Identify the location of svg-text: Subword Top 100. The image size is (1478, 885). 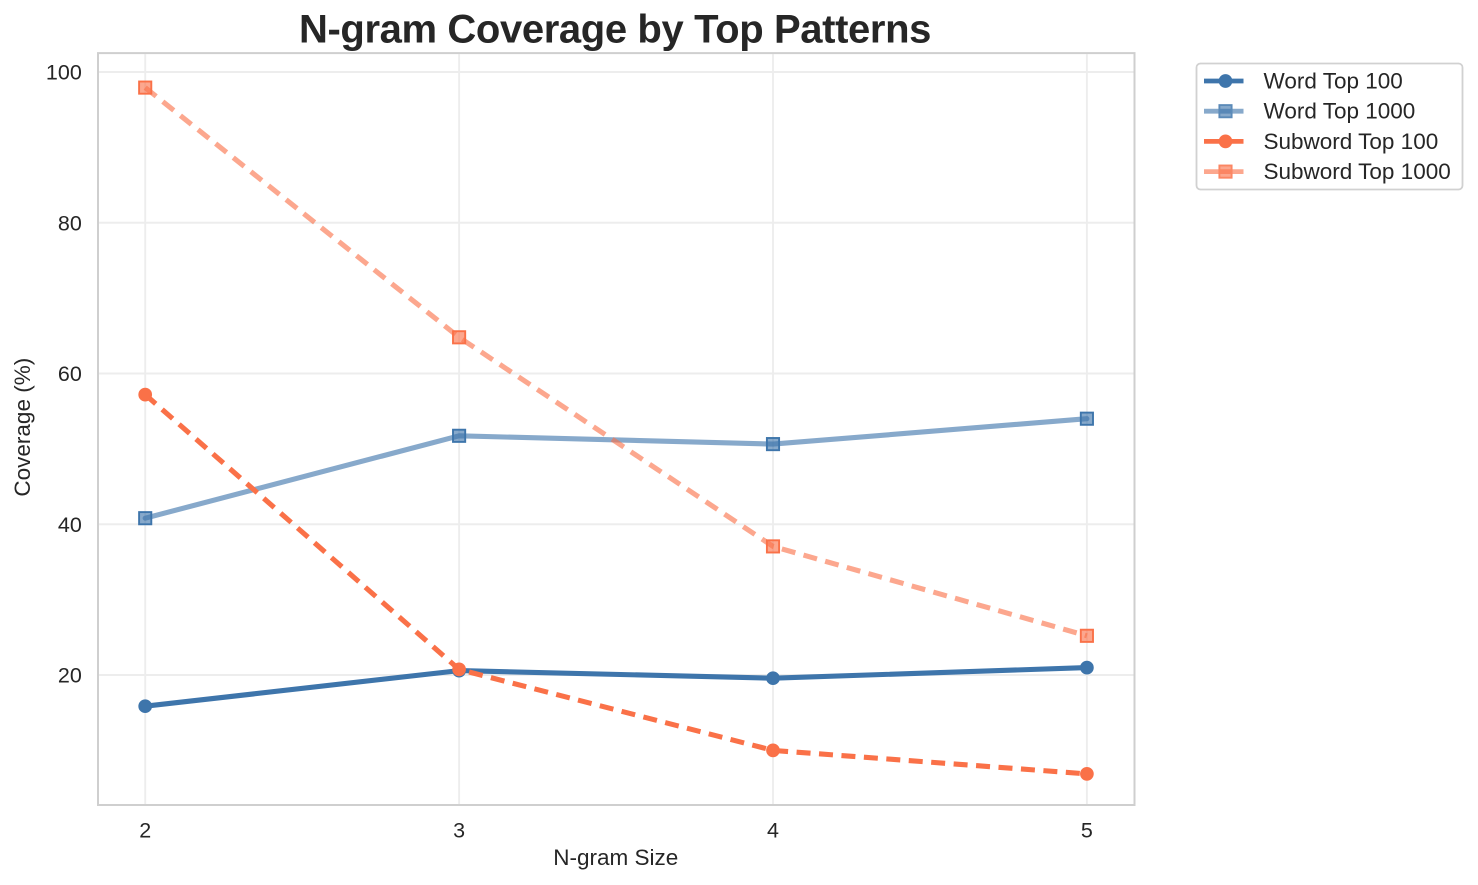
(1351, 141).